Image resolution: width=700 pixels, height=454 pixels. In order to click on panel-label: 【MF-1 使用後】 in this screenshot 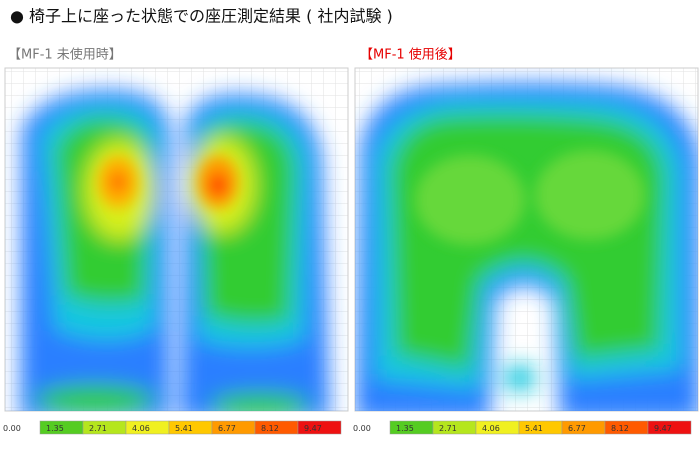, I will do `click(410, 55)`.